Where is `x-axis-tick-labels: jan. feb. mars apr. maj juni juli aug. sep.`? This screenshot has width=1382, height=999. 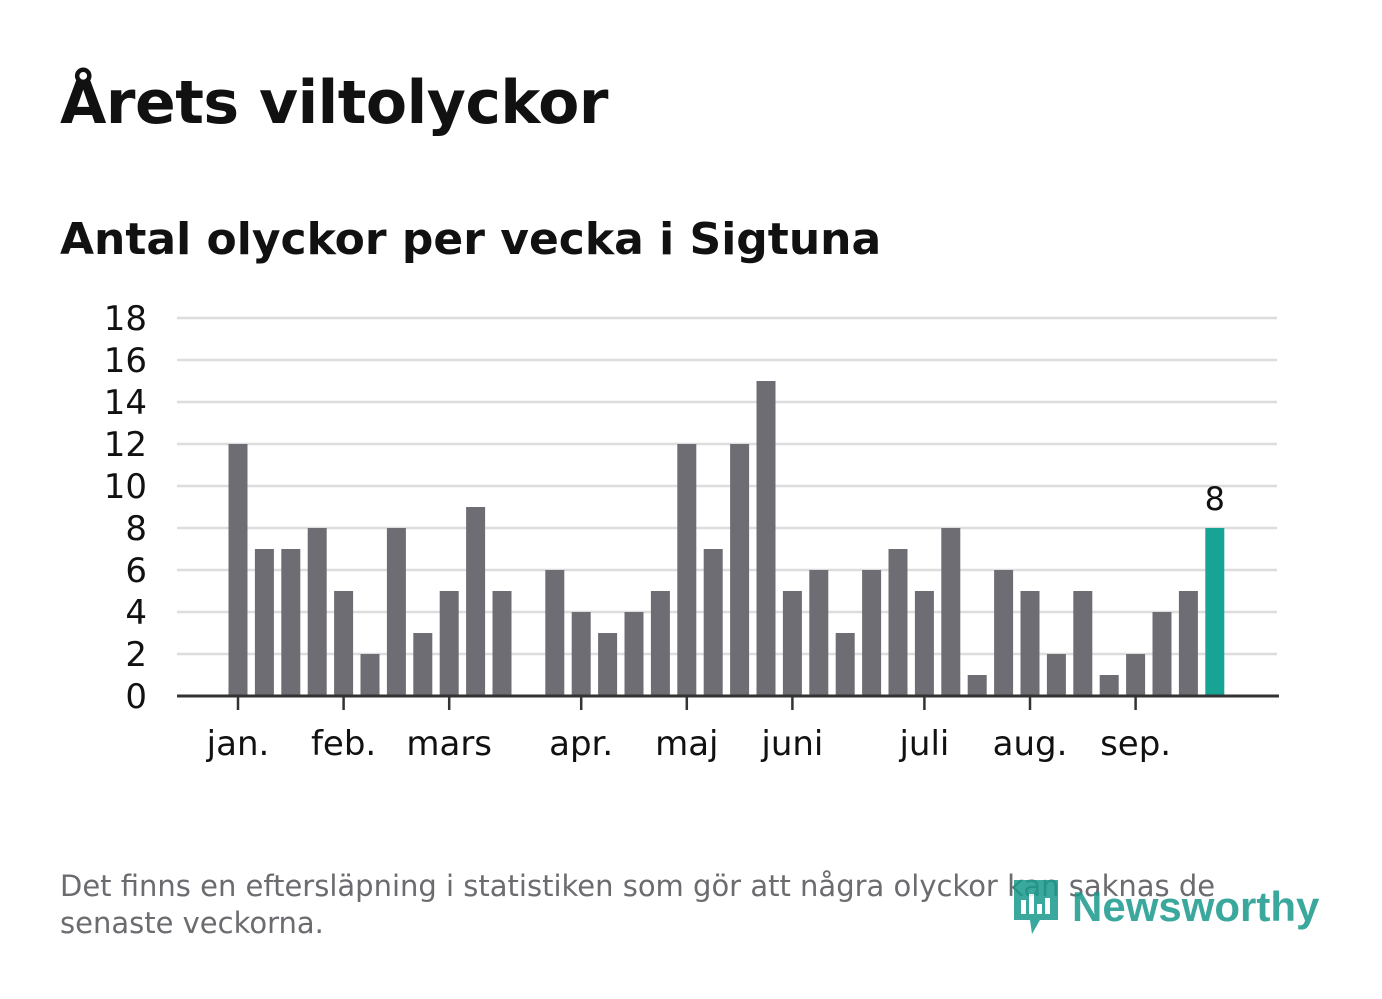 x-axis-tick-labels: jan. feb. mars apr. maj juni juli aug. sep. is located at coordinates (688, 744).